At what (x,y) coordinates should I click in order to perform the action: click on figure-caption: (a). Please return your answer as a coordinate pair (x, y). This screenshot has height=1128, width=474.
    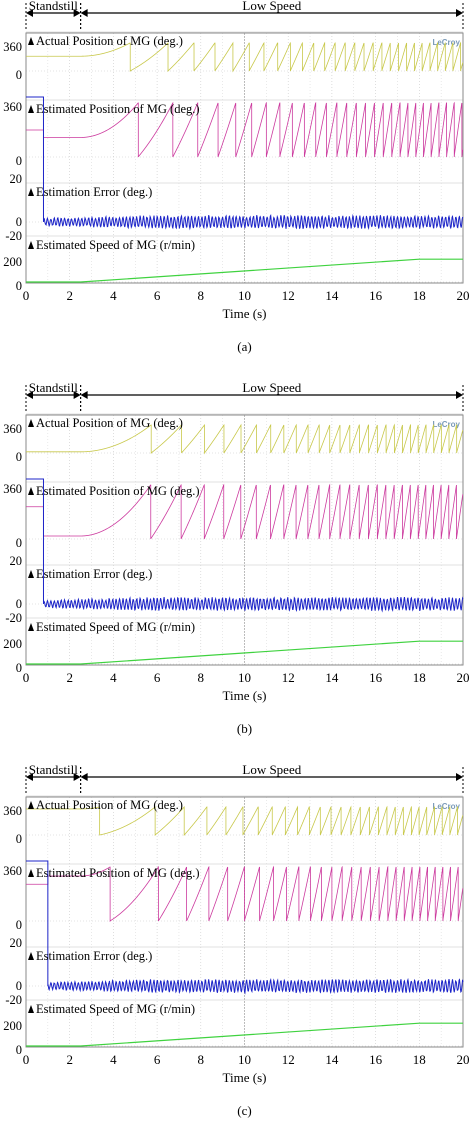
    Looking at the image, I should click on (244, 346).